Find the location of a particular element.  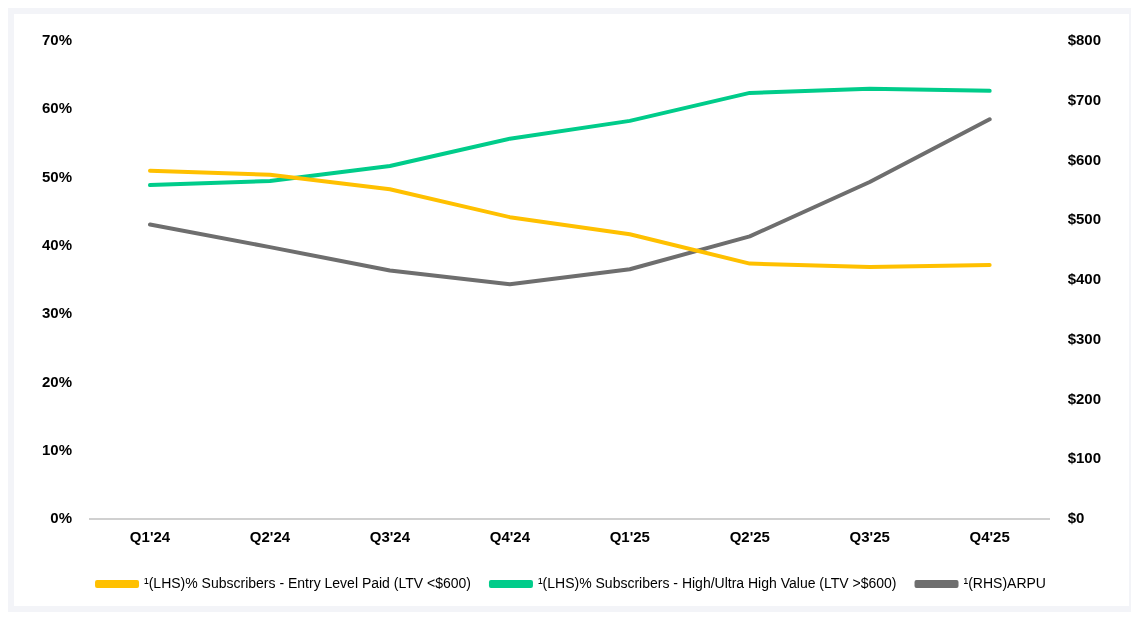

y-tick-label: 0% is located at coordinates (61, 518).